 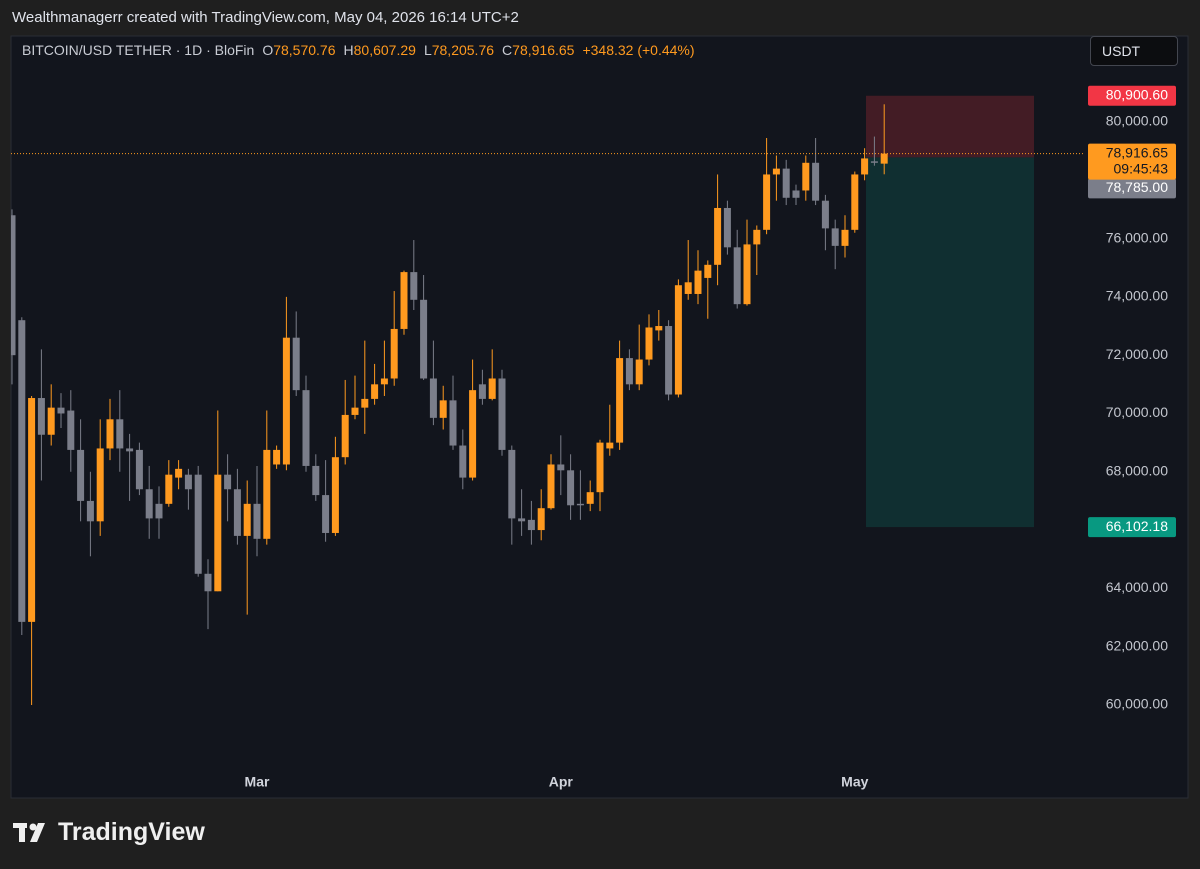 I want to click on ohlc-value: 78,570.76, so click(x=304, y=50).